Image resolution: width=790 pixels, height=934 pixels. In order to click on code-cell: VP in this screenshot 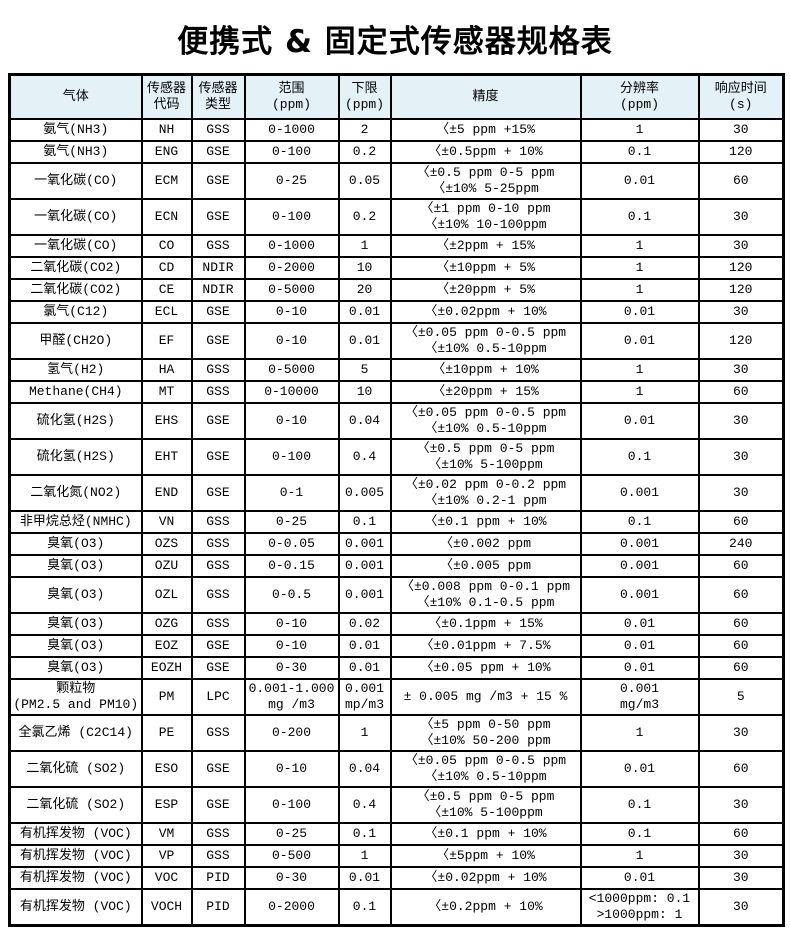, I will do `click(166, 856)`.